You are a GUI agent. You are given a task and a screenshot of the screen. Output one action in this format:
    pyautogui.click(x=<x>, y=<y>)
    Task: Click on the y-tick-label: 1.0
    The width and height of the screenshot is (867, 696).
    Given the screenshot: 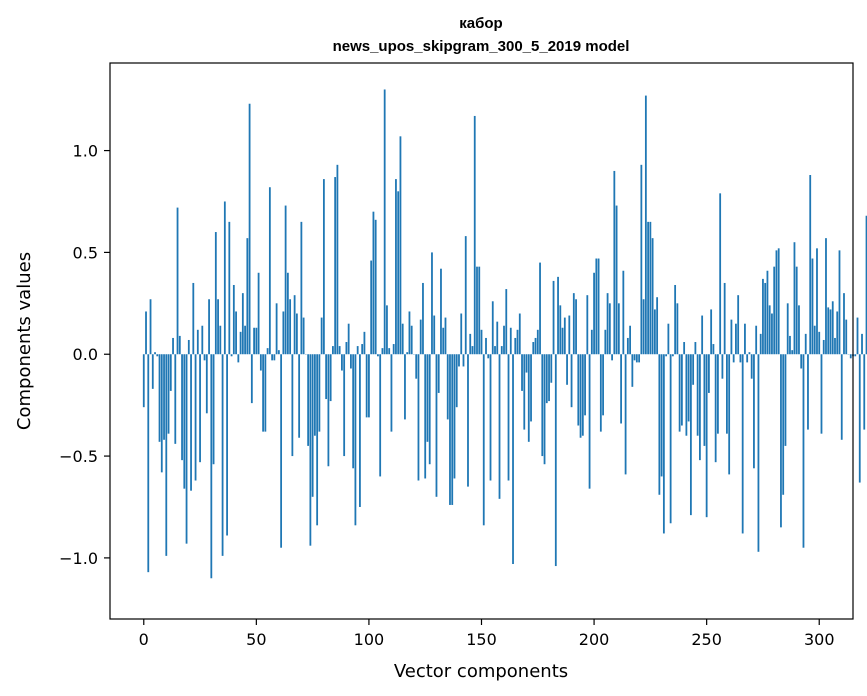 What is the action you would take?
    pyautogui.click(x=85, y=151)
    